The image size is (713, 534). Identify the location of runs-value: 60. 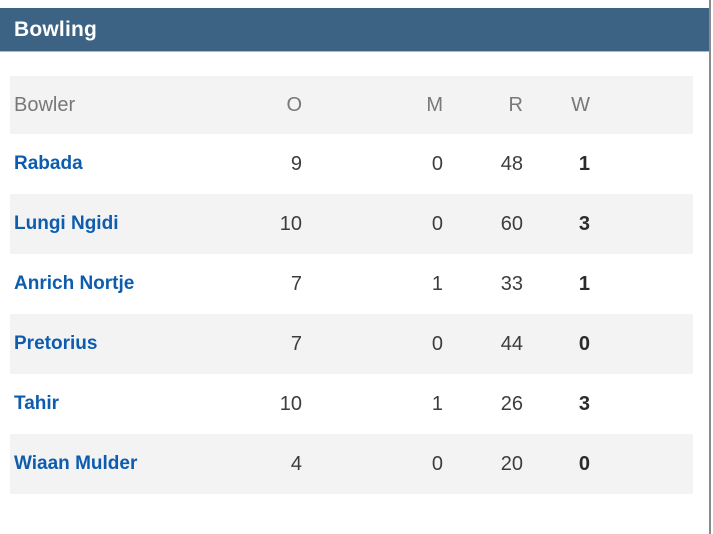
(511, 223).